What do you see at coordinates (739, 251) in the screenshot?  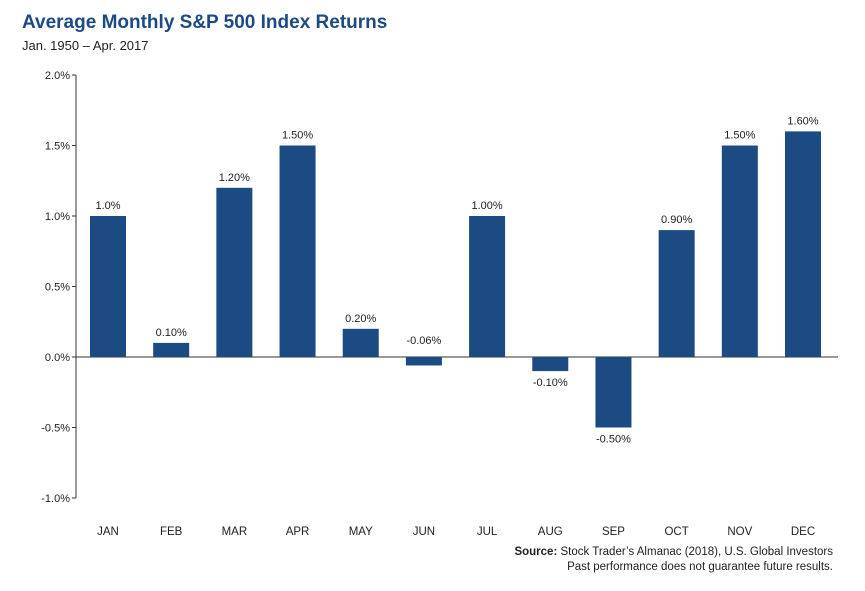 I see `bar-nov` at bounding box center [739, 251].